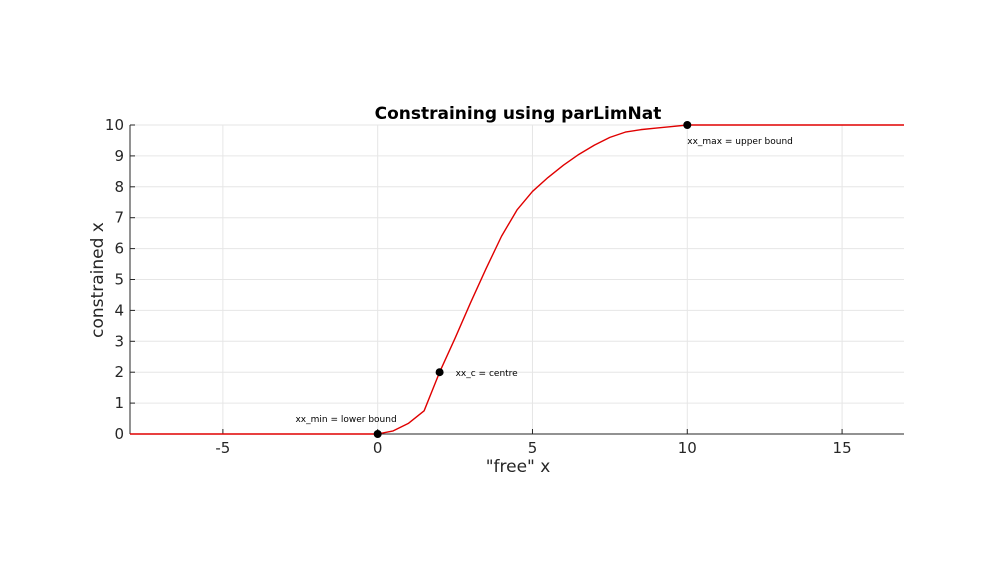  Describe the element at coordinates (119, 249) in the screenshot. I see `y-tick-label: 6` at that location.